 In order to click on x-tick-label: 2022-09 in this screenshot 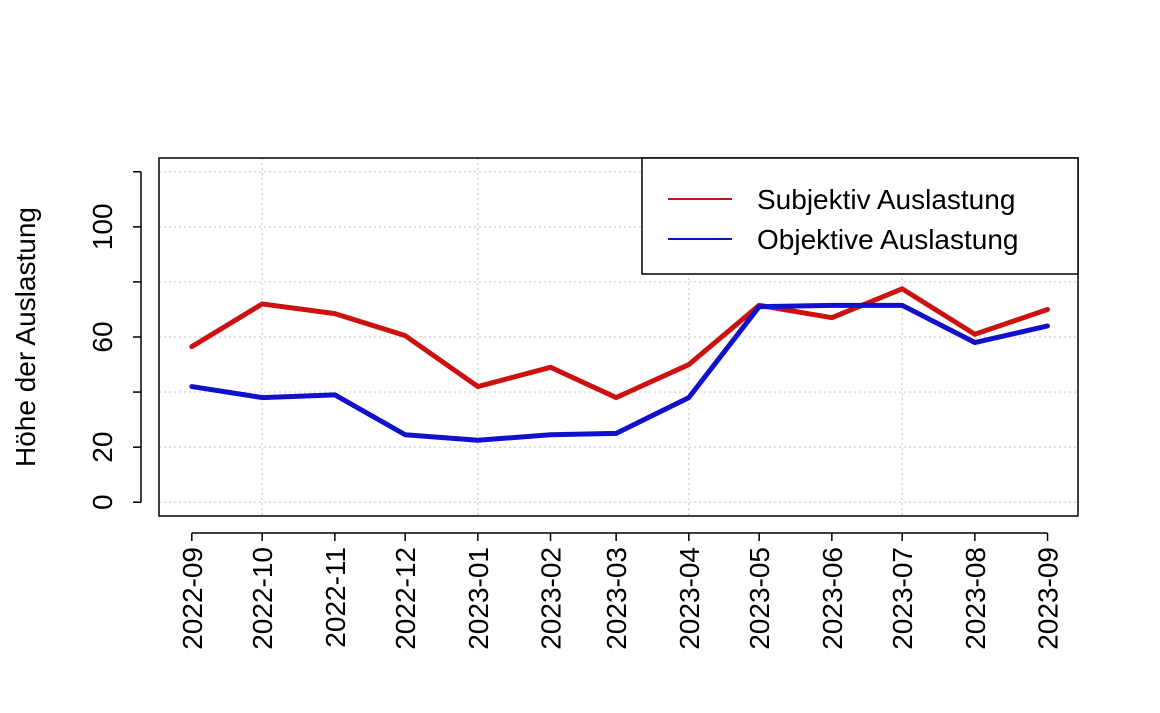, I will do `click(192, 598)`.